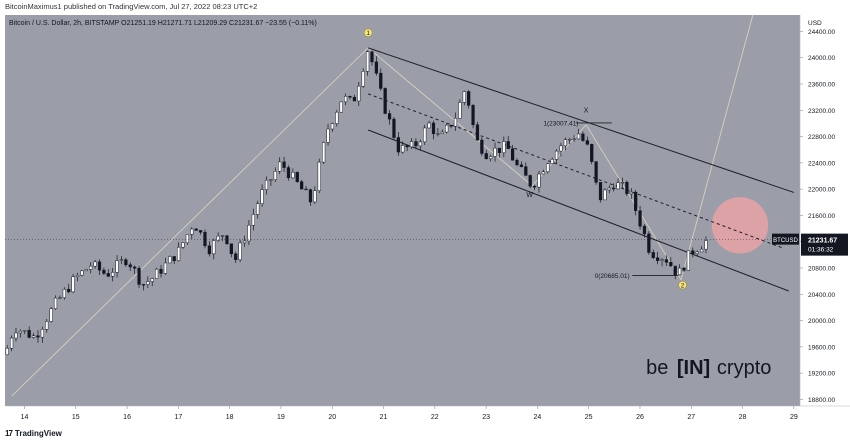  Describe the element at coordinates (427, 416) in the screenshot. I see `time-axis-background` at that location.